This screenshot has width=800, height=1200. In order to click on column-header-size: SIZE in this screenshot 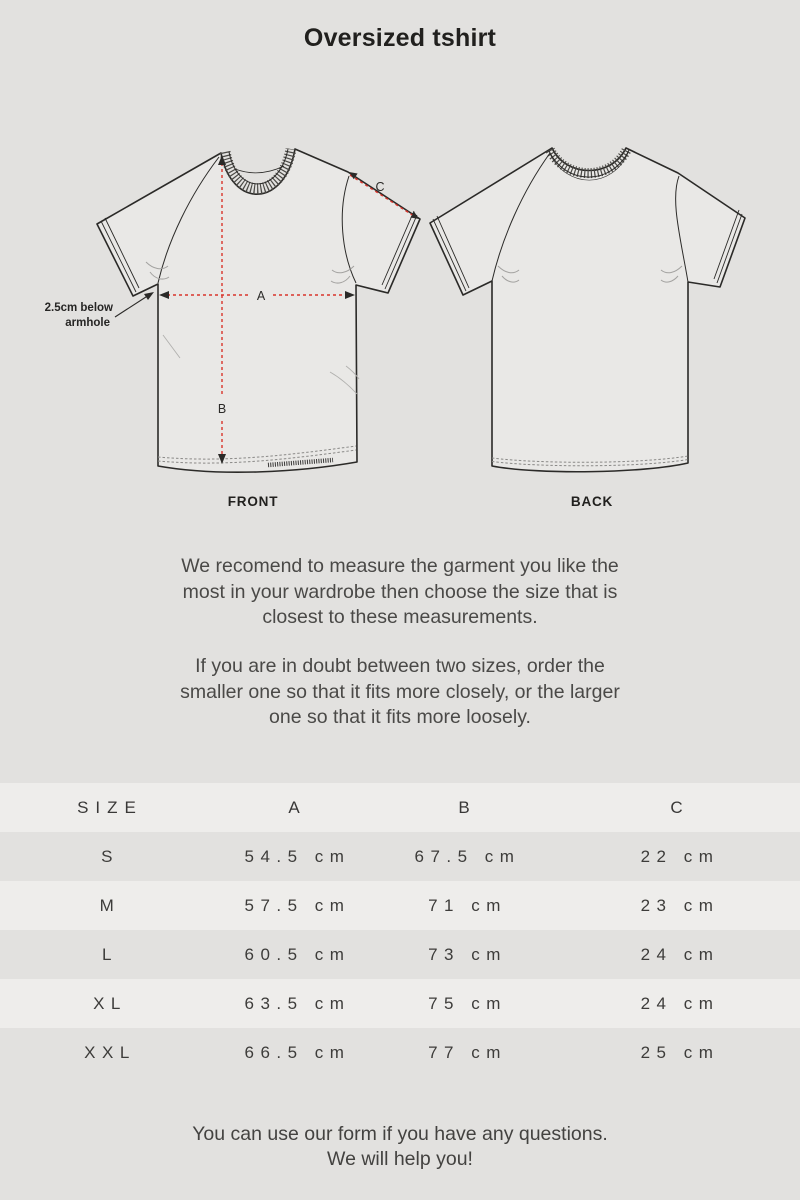, I will do `click(110, 807)`.